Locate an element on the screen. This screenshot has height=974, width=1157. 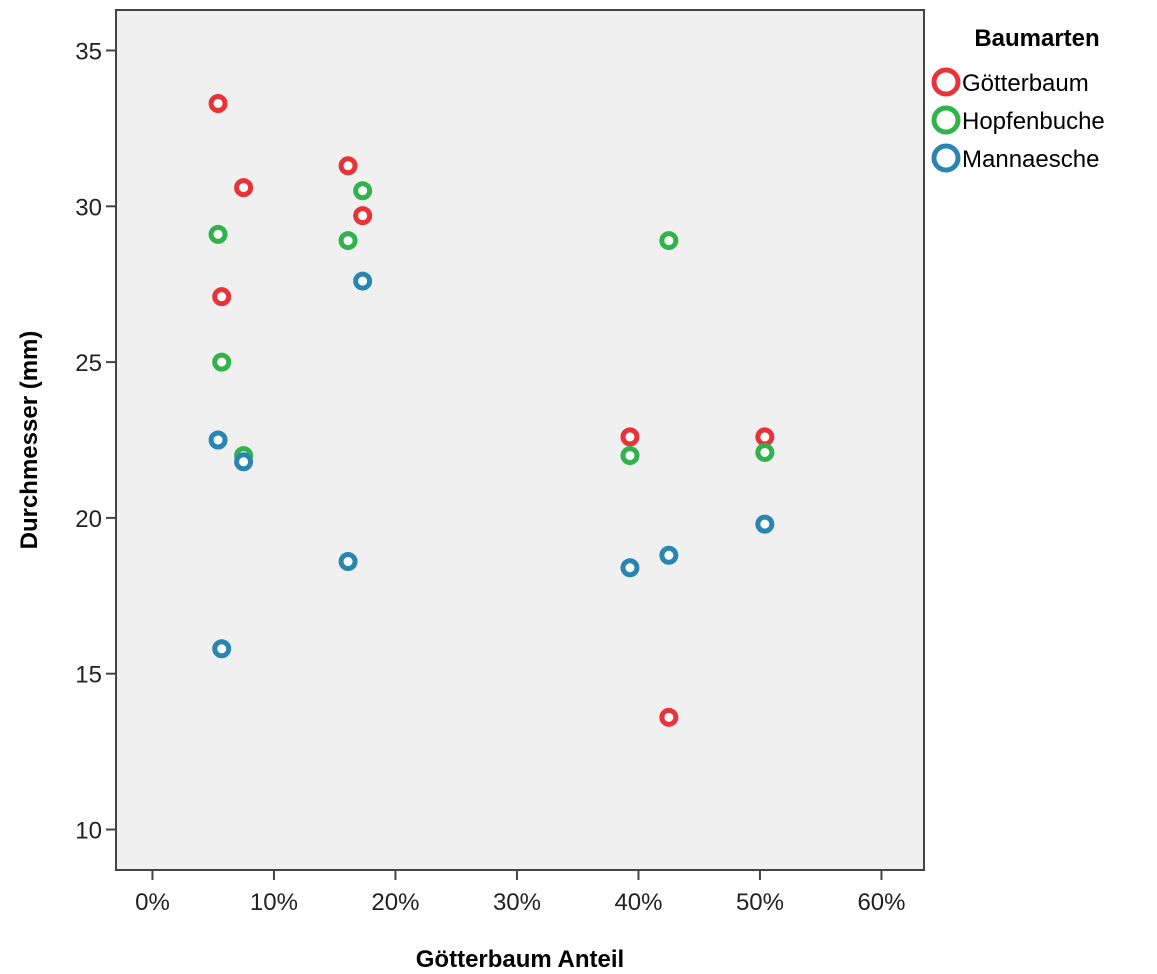
x-axis-title: Götterbaum Anteil is located at coordinates (520, 959).